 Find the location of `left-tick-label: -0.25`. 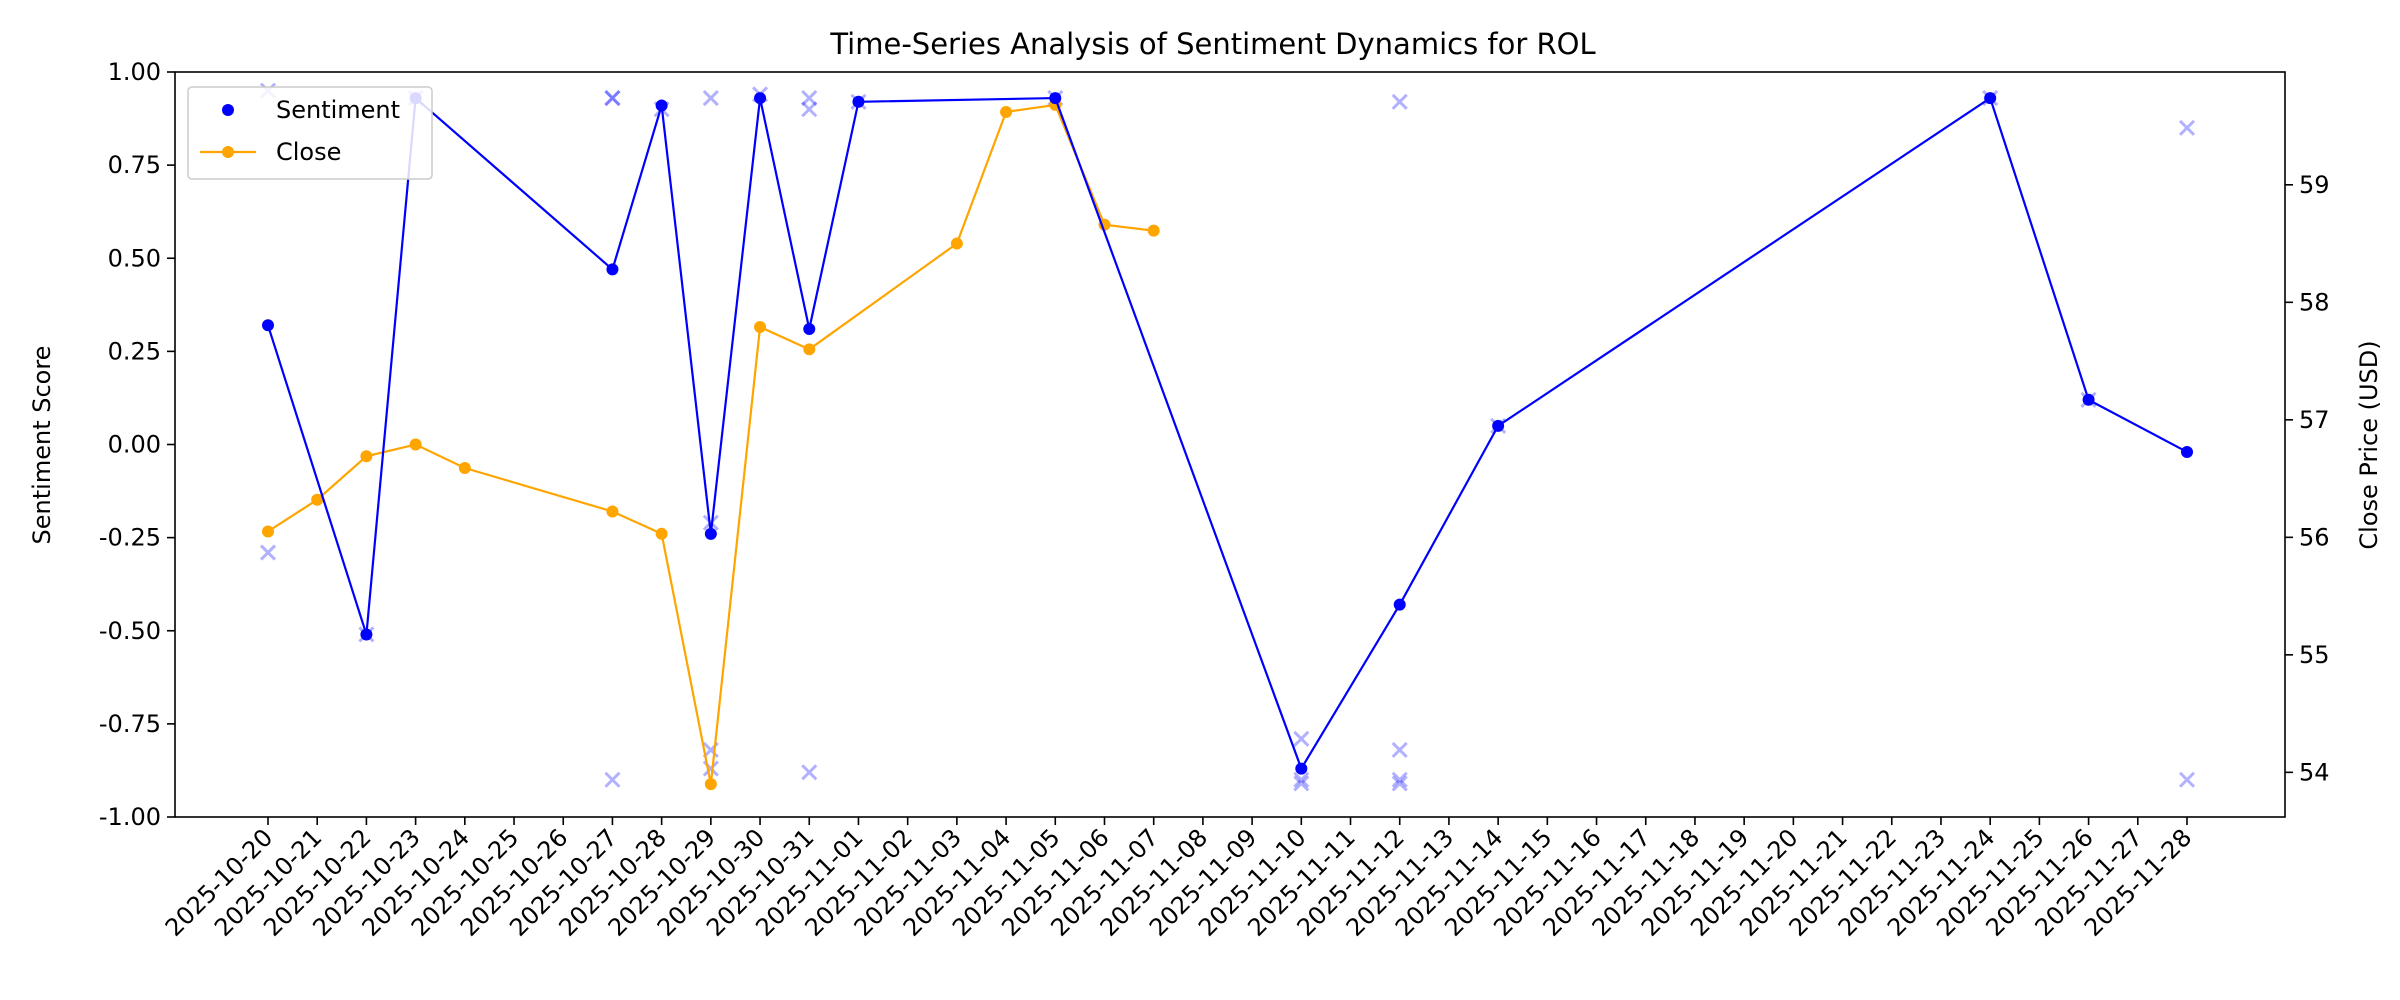

left-tick-label: -0.25 is located at coordinates (130, 538).